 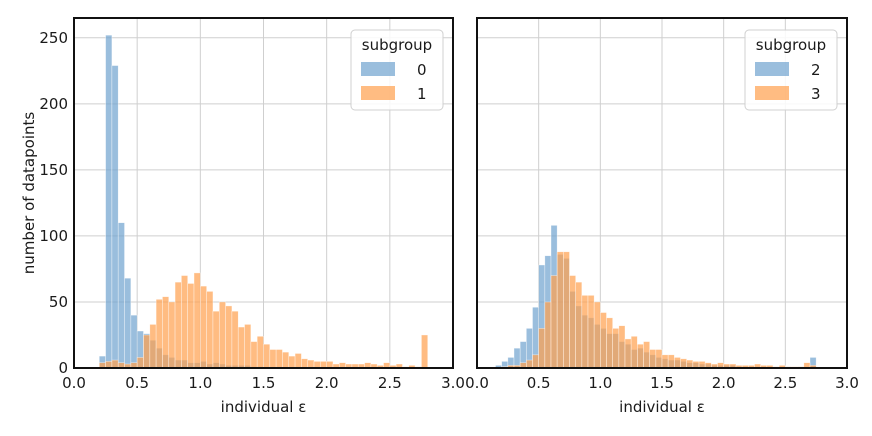 I want to click on right-x-tick-label: 2.5, so click(x=785, y=383).